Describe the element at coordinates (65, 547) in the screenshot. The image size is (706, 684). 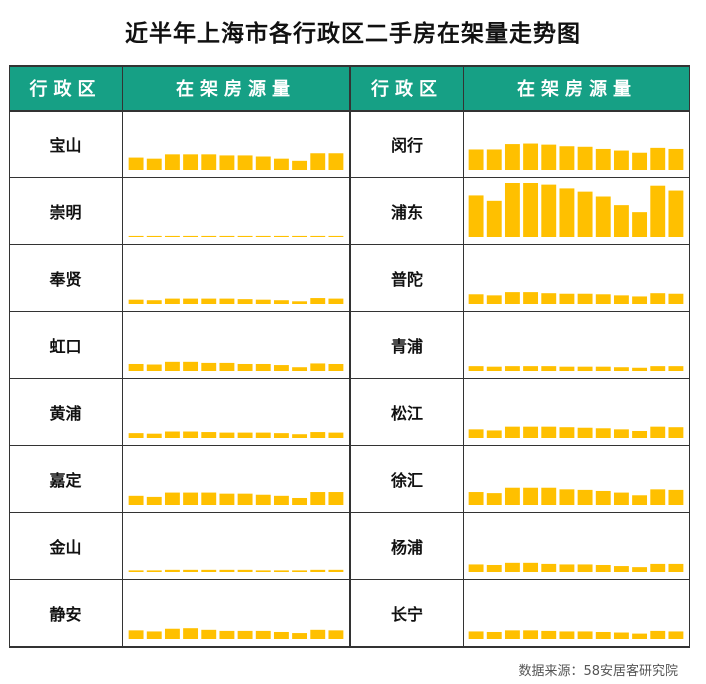
I see `district-name: 金山` at that location.